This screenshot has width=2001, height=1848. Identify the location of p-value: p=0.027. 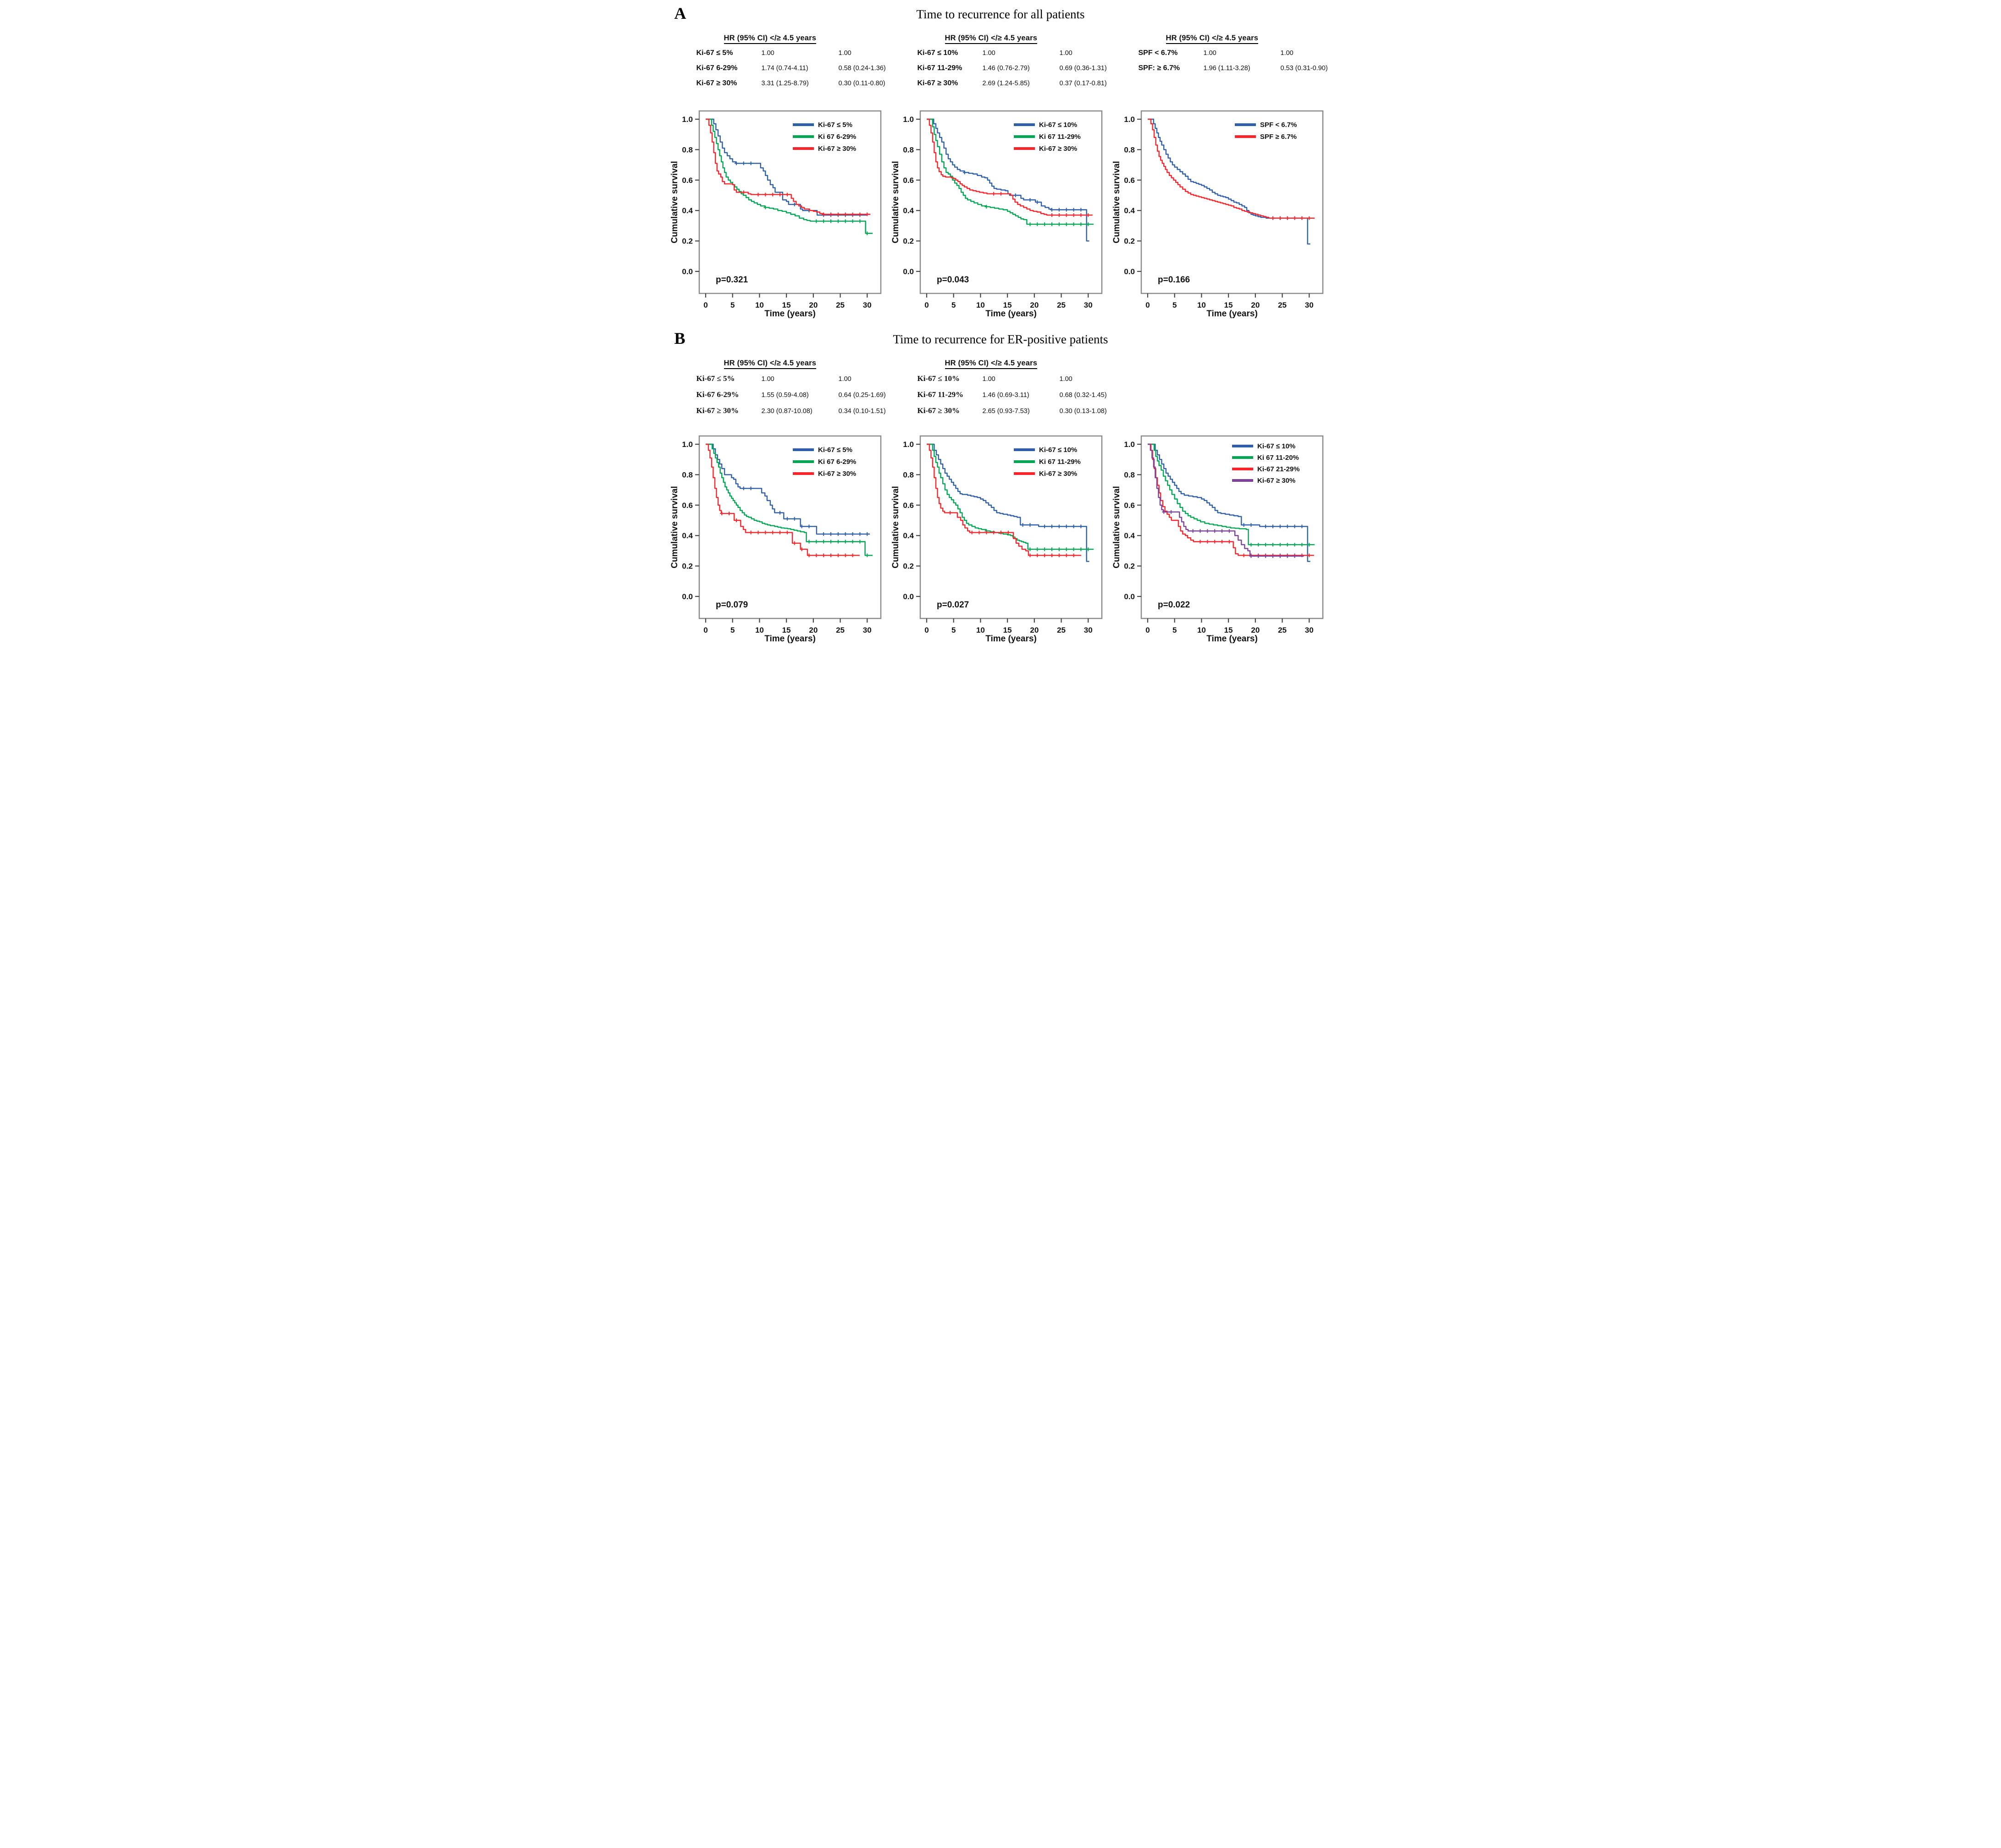
(953, 605).